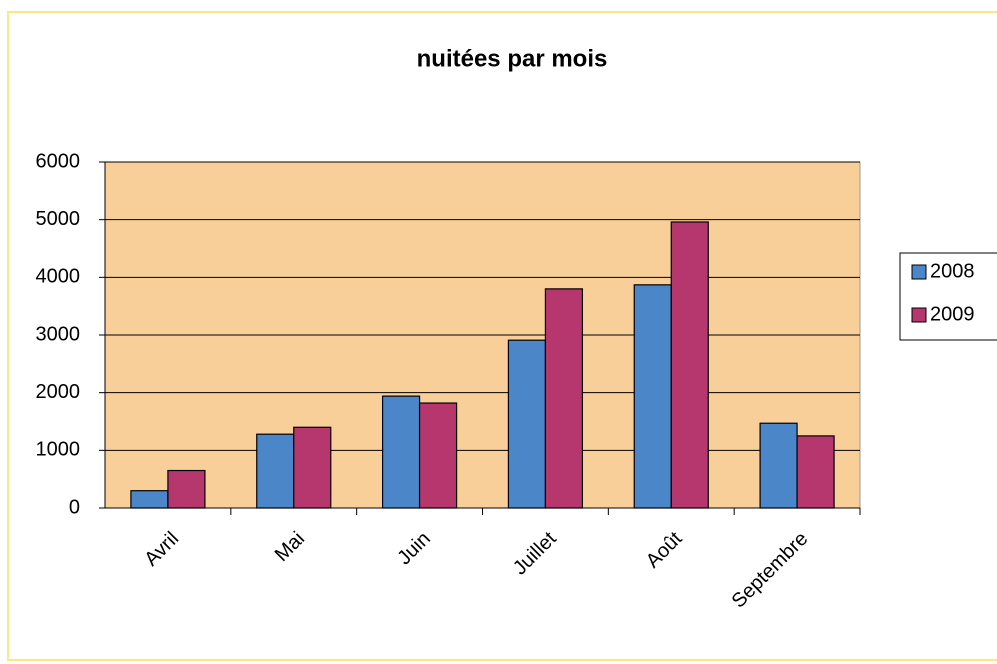 The height and width of the screenshot is (664, 997). I want to click on chart-title: nuitées par mois, so click(512, 58).